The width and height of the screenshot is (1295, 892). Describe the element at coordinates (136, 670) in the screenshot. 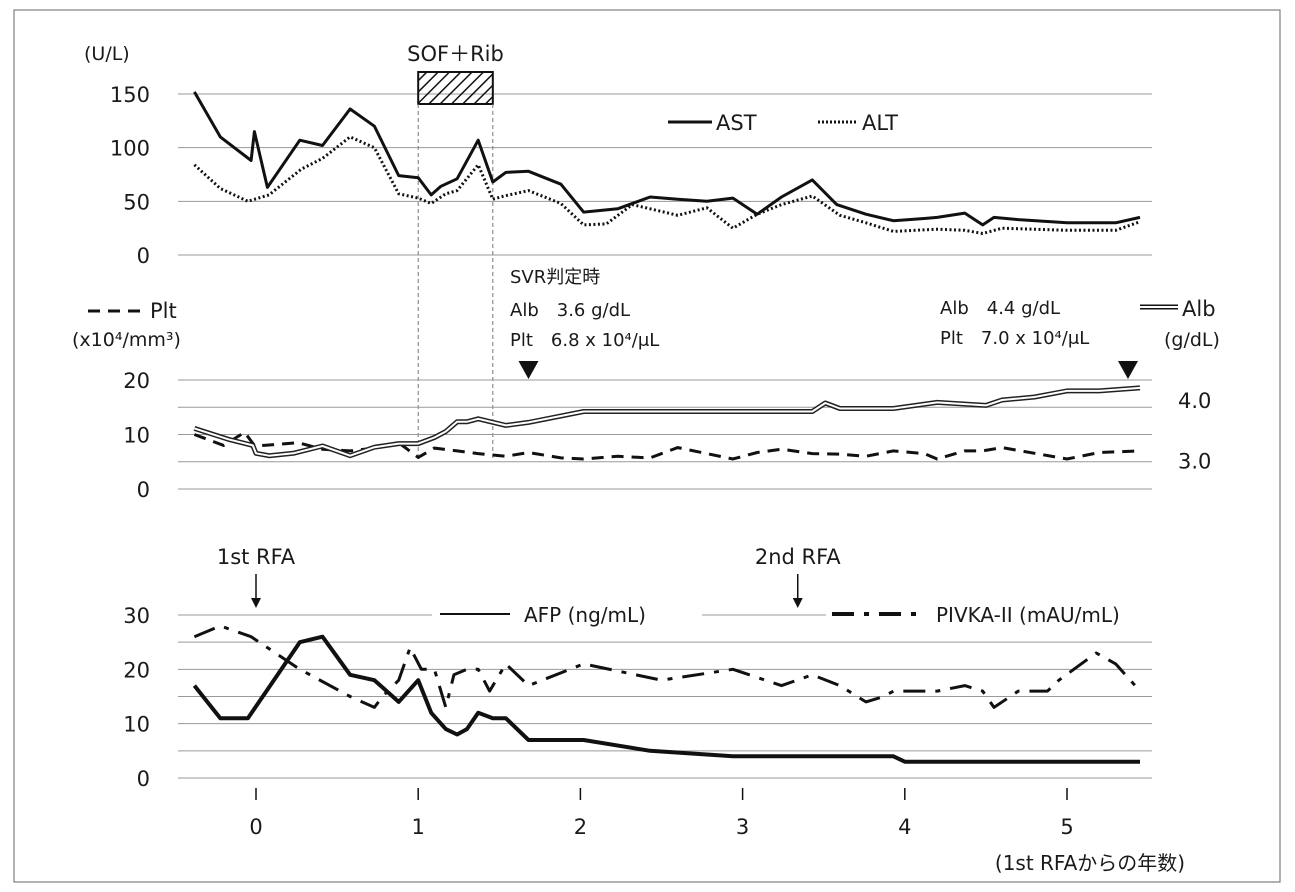

I see `y-tick-label: 20` at that location.